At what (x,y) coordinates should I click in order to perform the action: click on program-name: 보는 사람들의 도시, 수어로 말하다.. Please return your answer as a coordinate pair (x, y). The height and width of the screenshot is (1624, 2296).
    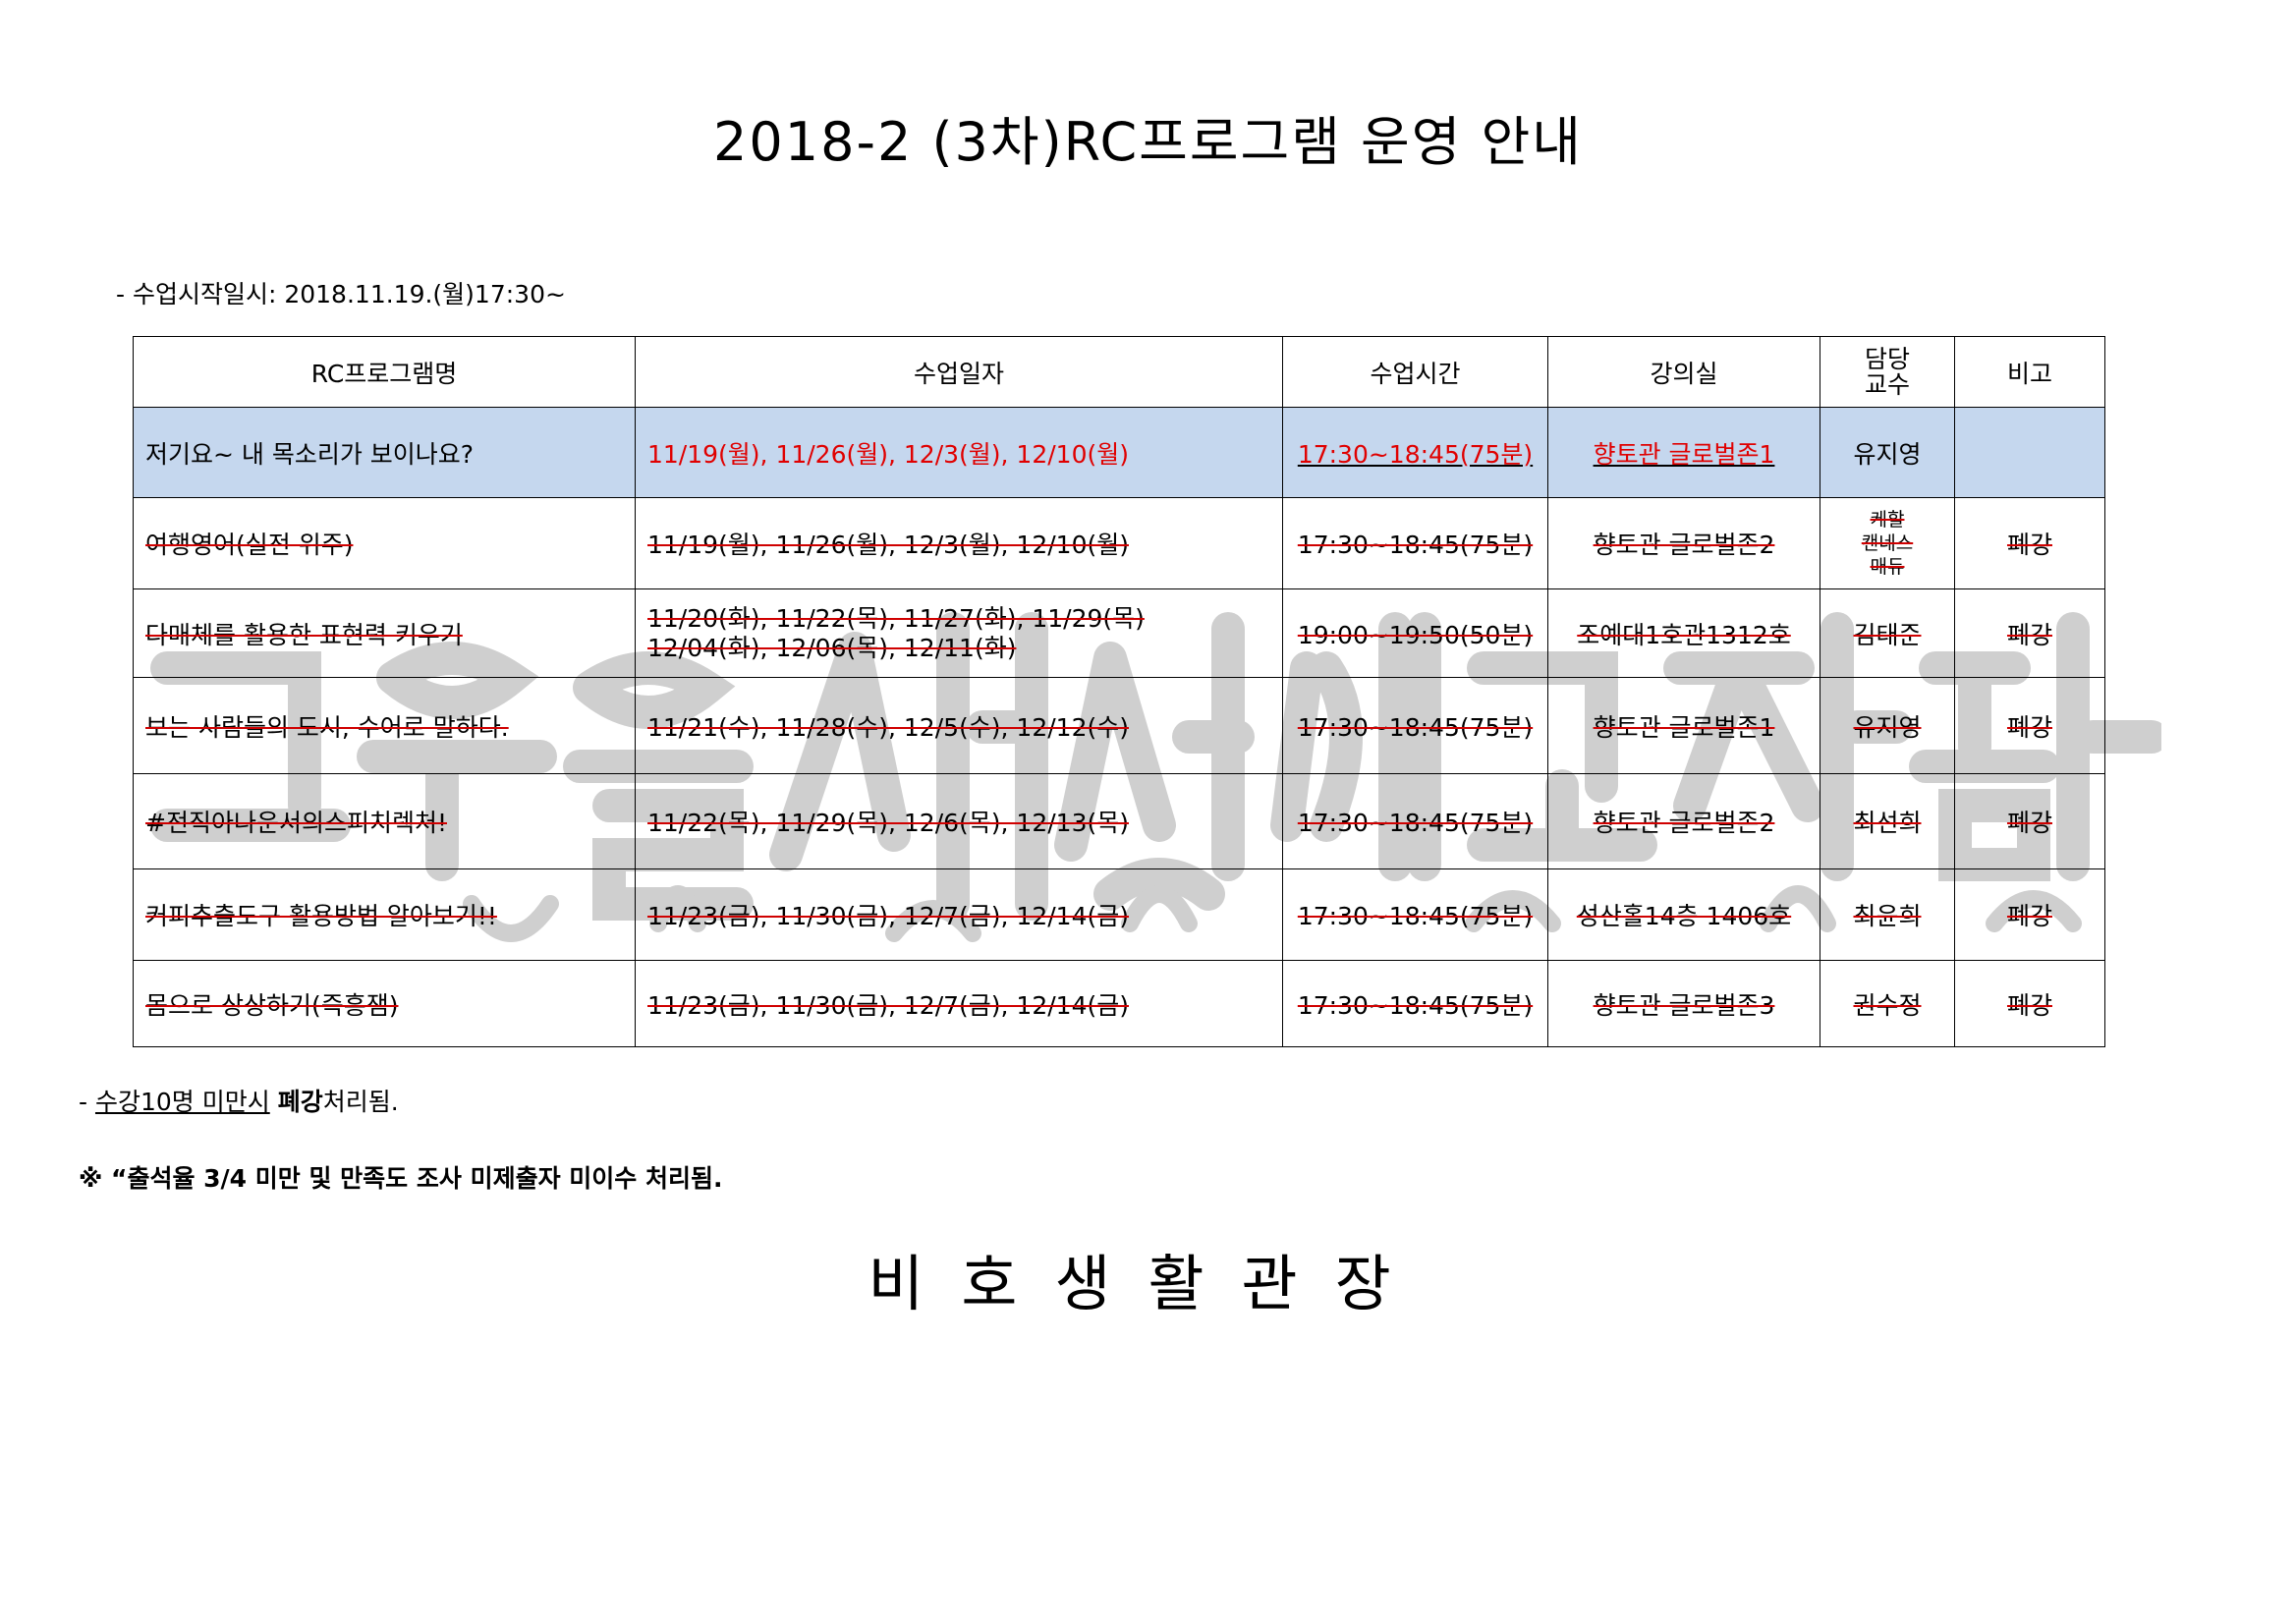
    Looking at the image, I should click on (384, 725).